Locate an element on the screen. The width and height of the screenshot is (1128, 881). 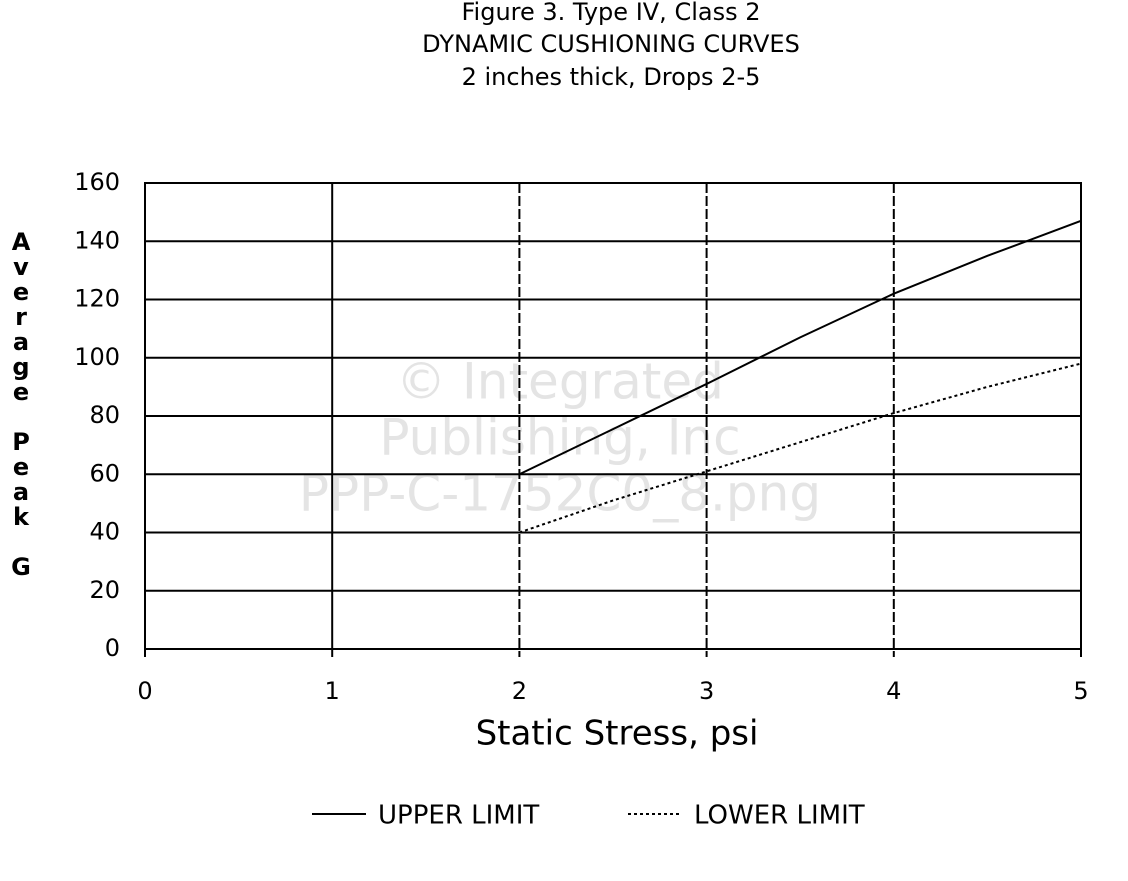
y-axis-label: Average Peak G is located at coordinates (21, 403).